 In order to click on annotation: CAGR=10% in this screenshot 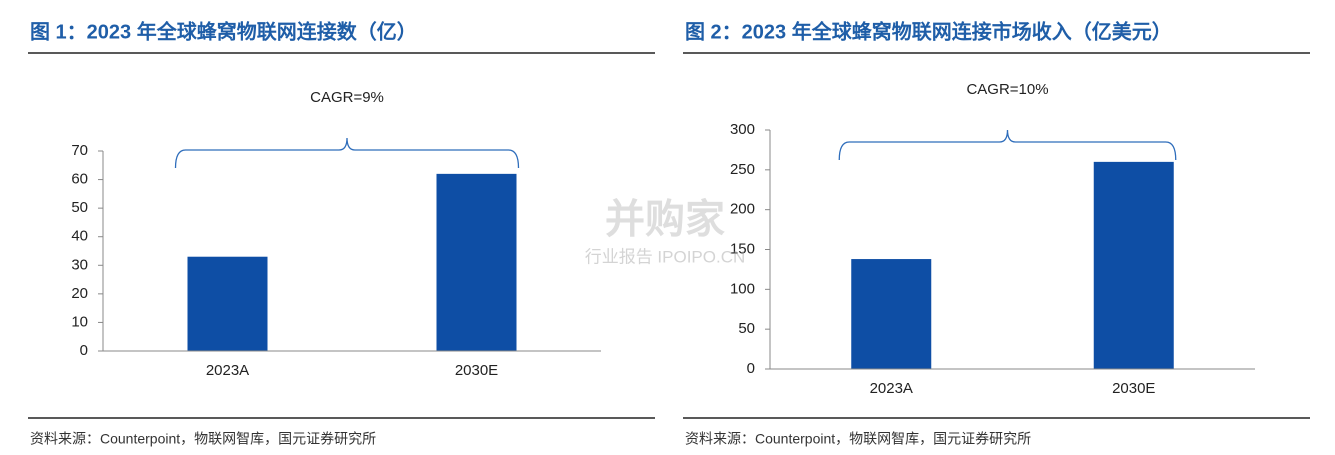, I will do `click(1007, 89)`.